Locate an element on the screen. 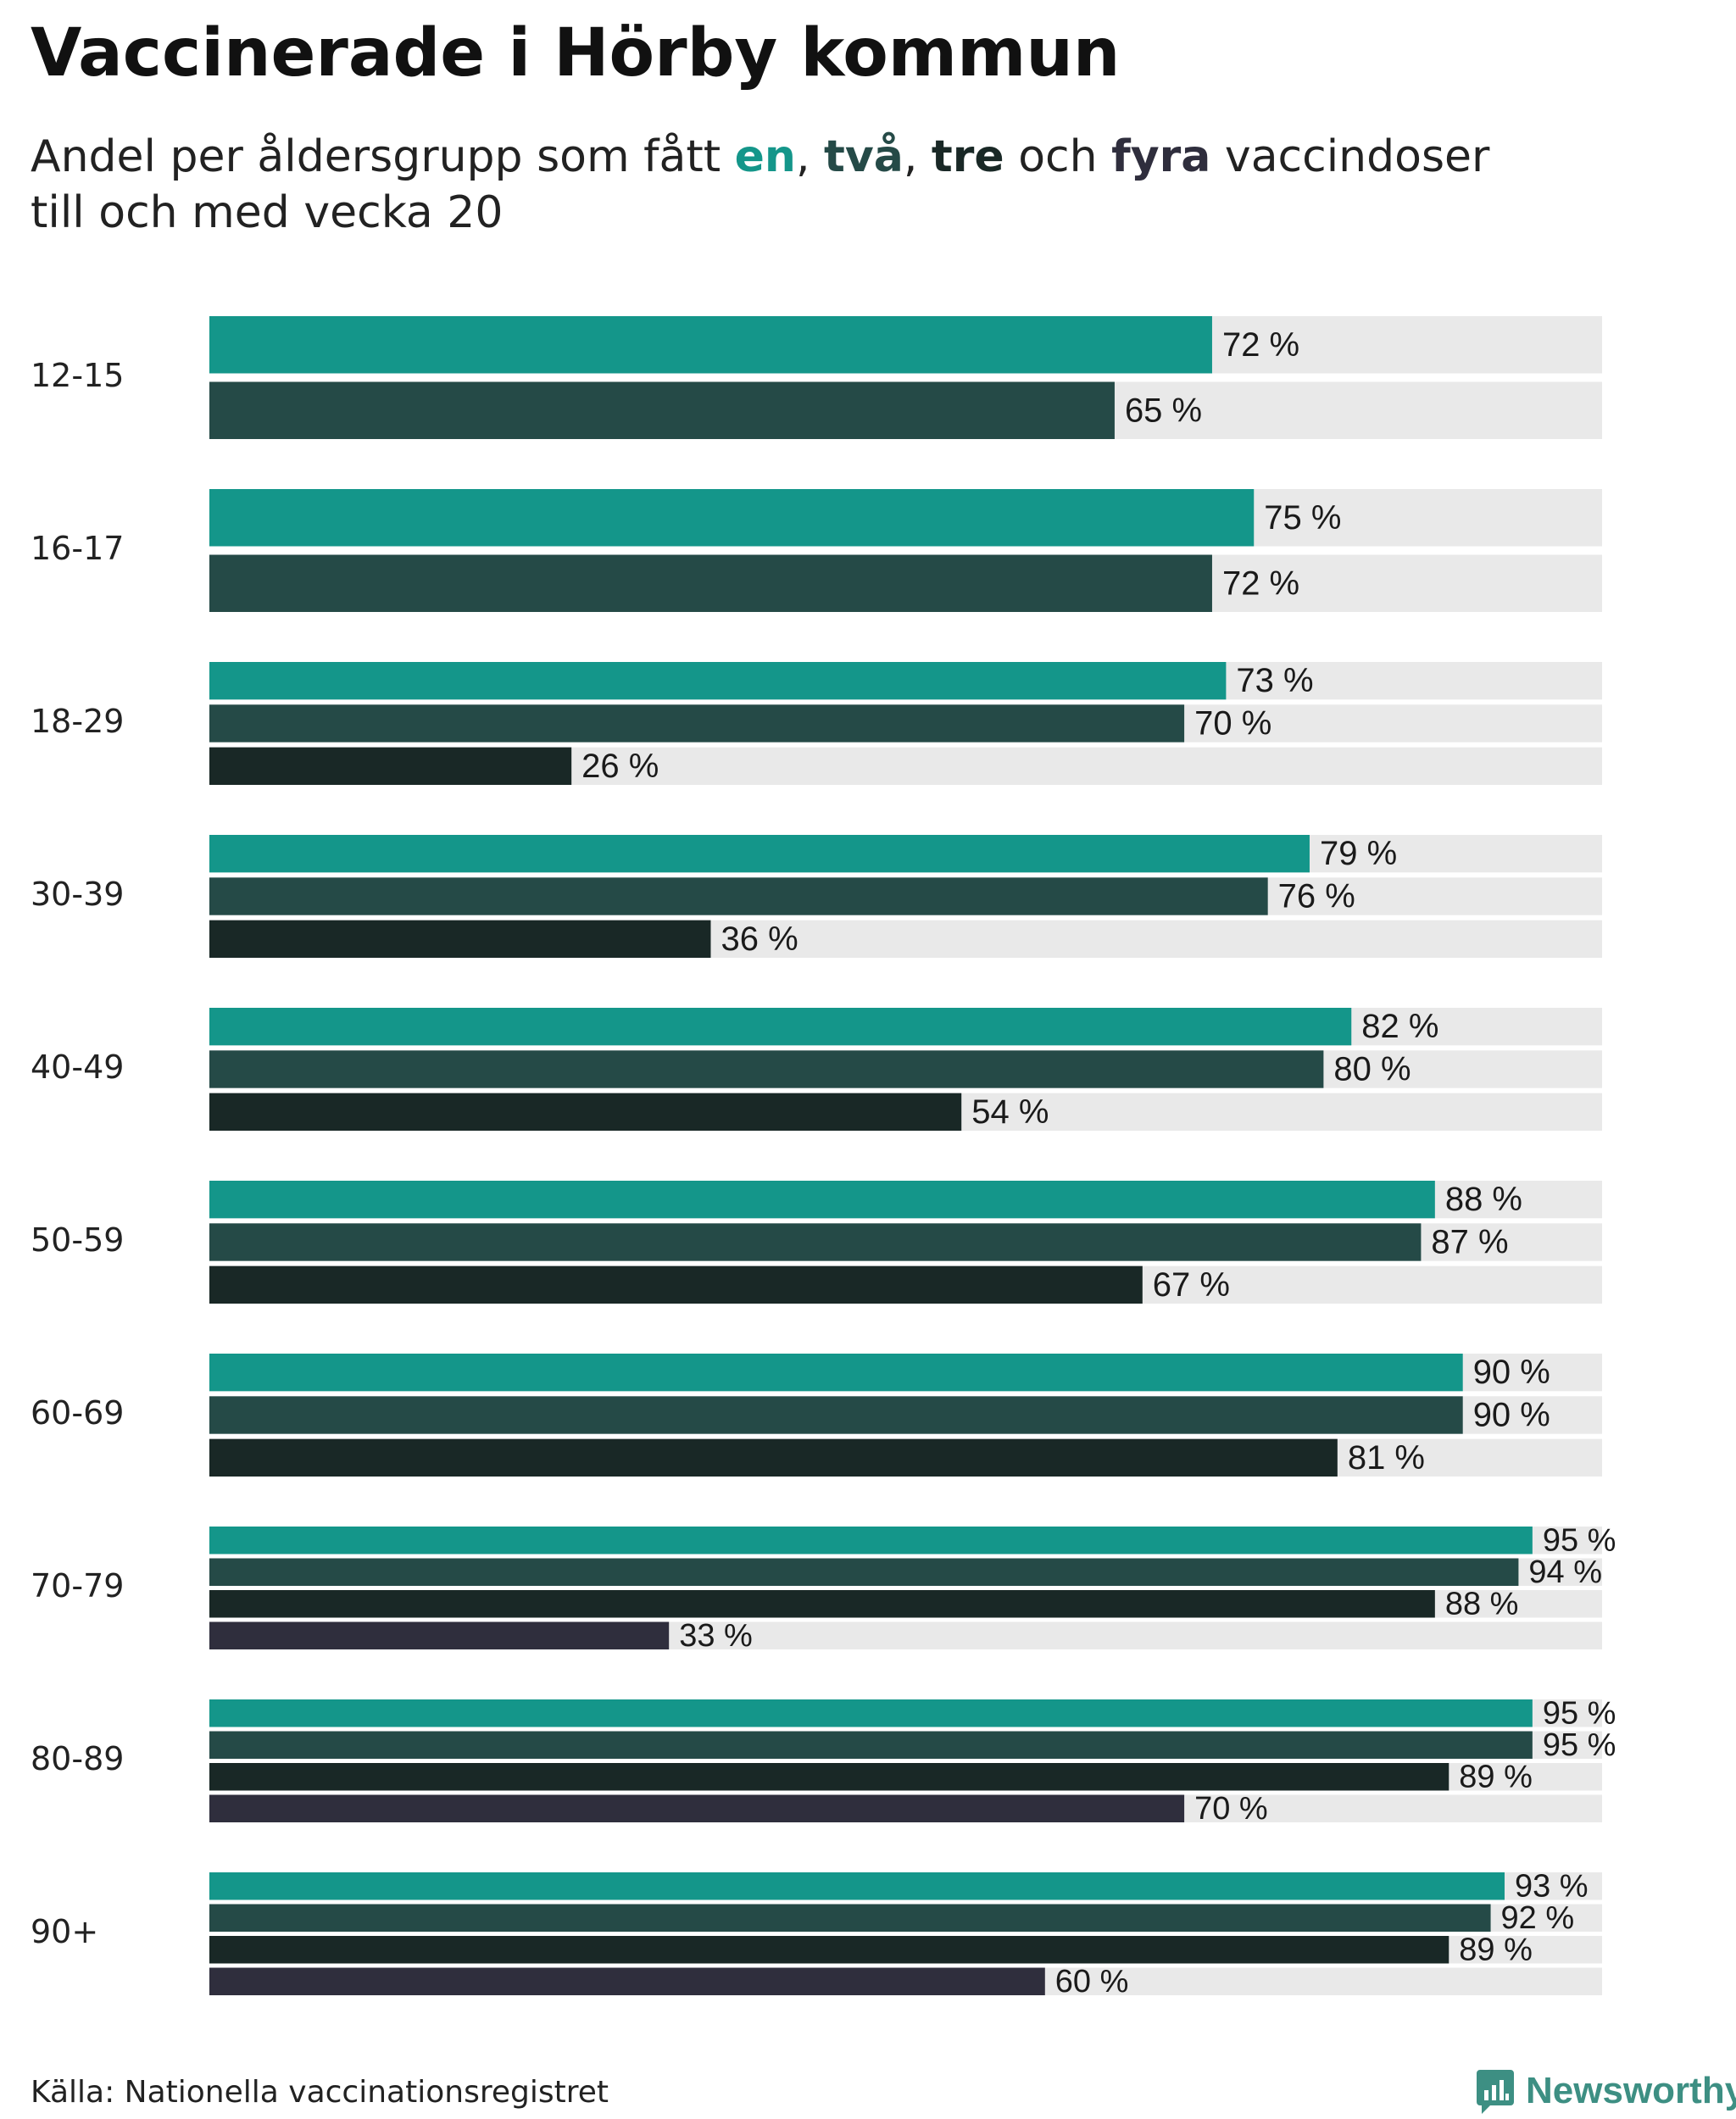 The width and height of the screenshot is (1736, 2119). category-label: 70-79 is located at coordinates (77, 1586).